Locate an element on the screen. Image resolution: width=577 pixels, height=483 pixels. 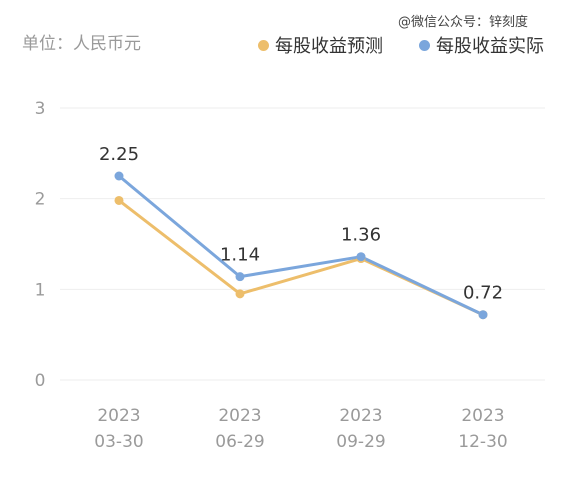
x-tick-year-0: 2023 is located at coordinates (118, 416).